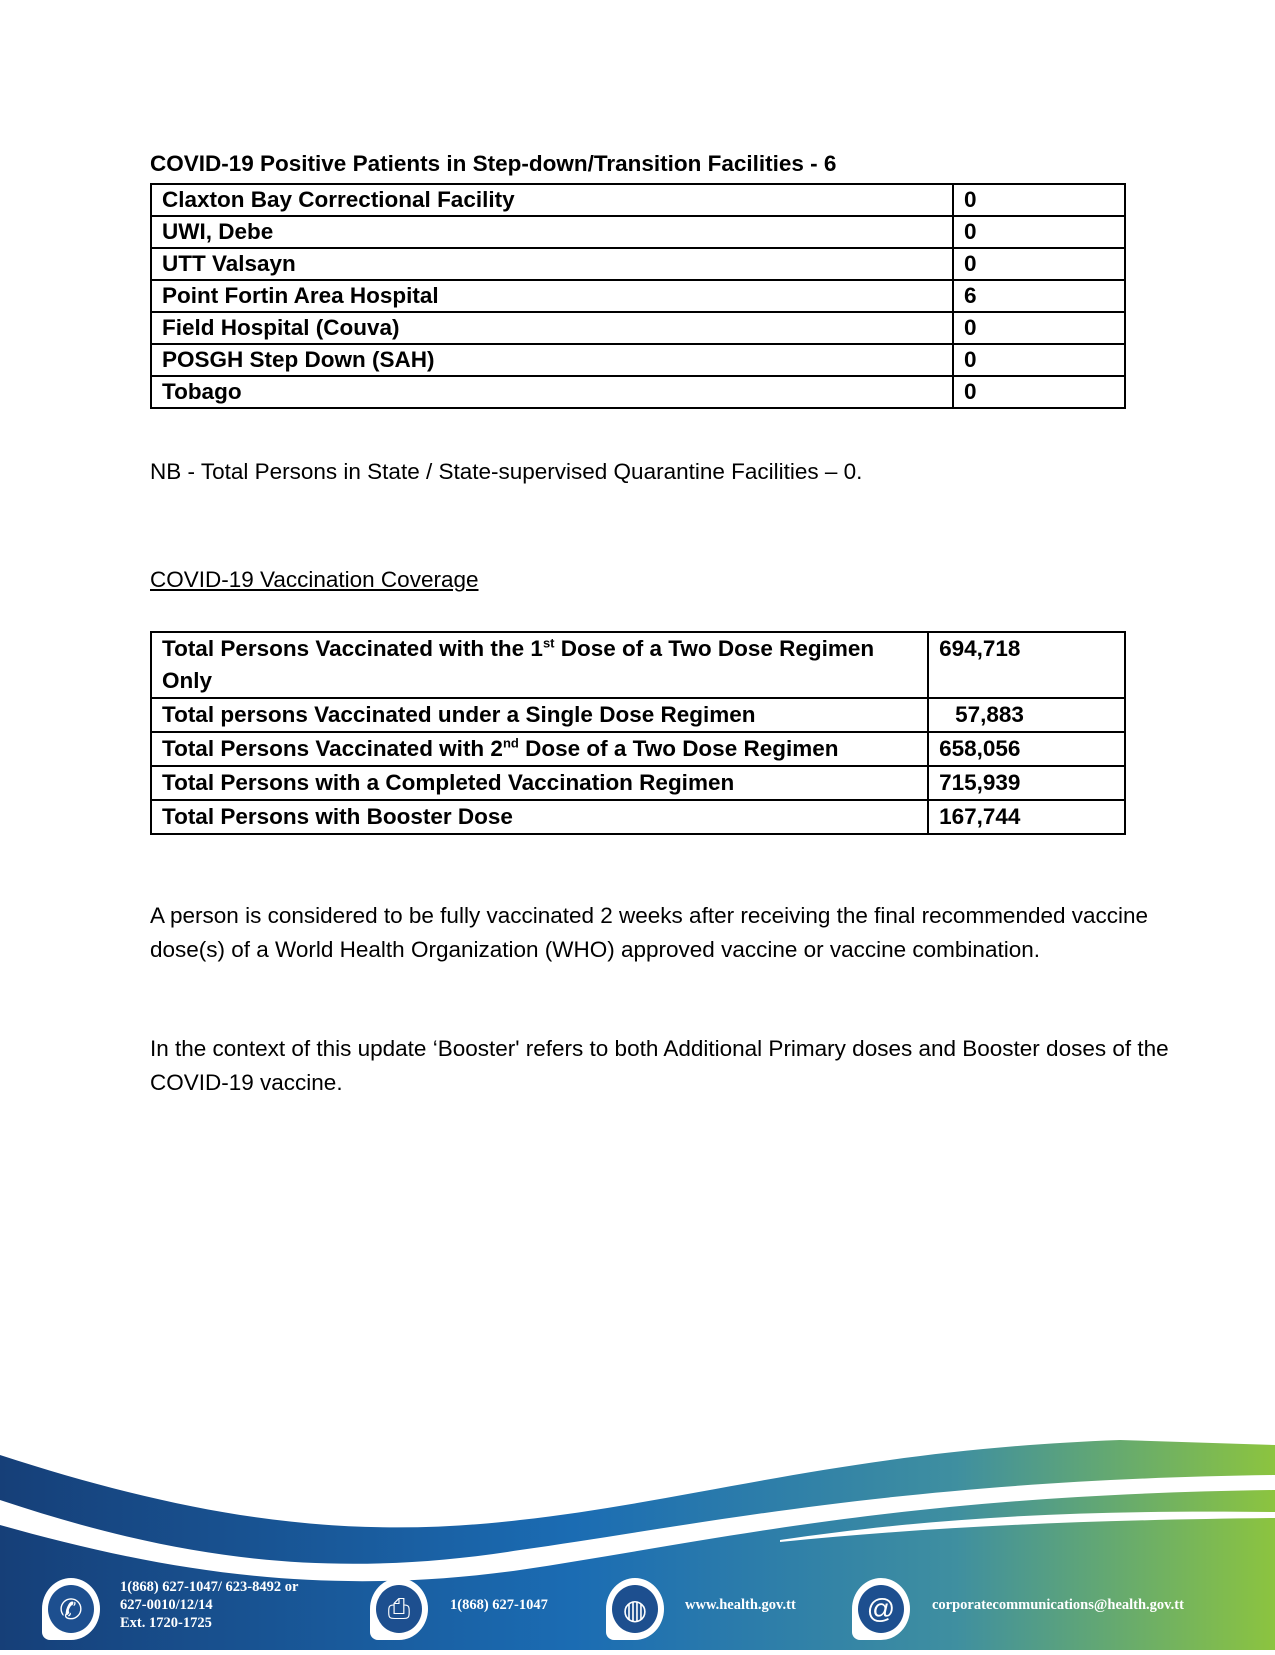 The image size is (1275, 1655). What do you see at coordinates (1026, 749) in the screenshot?
I see `metric-value: 658,056` at bounding box center [1026, 749].